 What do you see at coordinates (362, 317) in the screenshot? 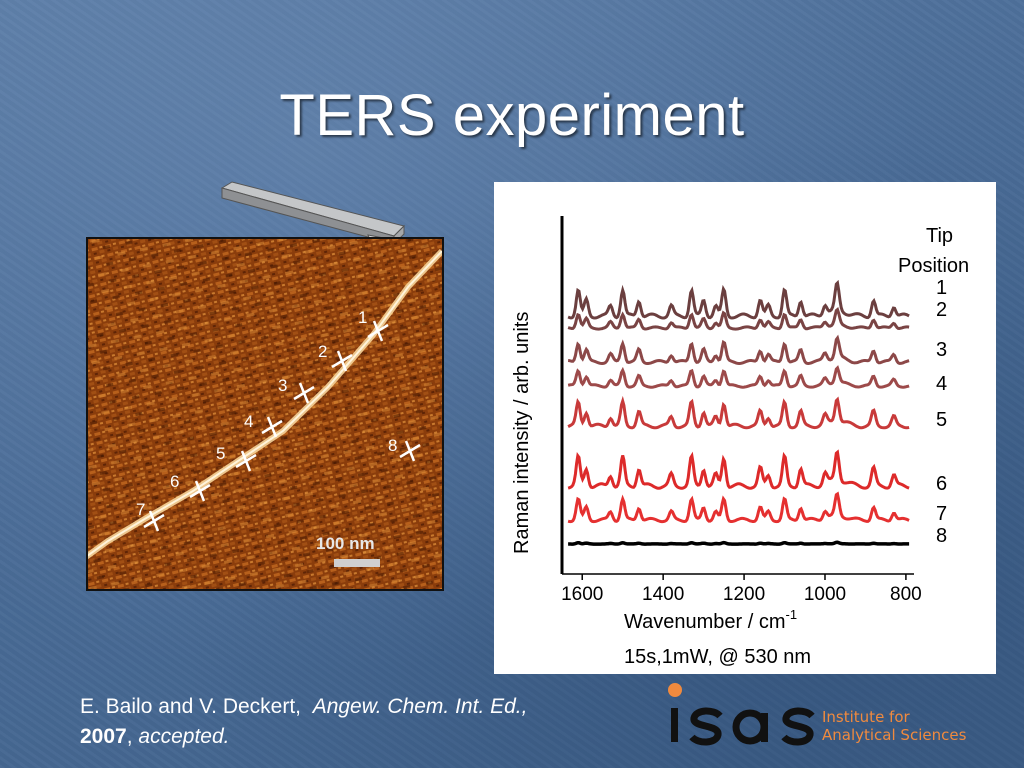
I see `afm-marker-label: 1` at bounding box center [362, 317].